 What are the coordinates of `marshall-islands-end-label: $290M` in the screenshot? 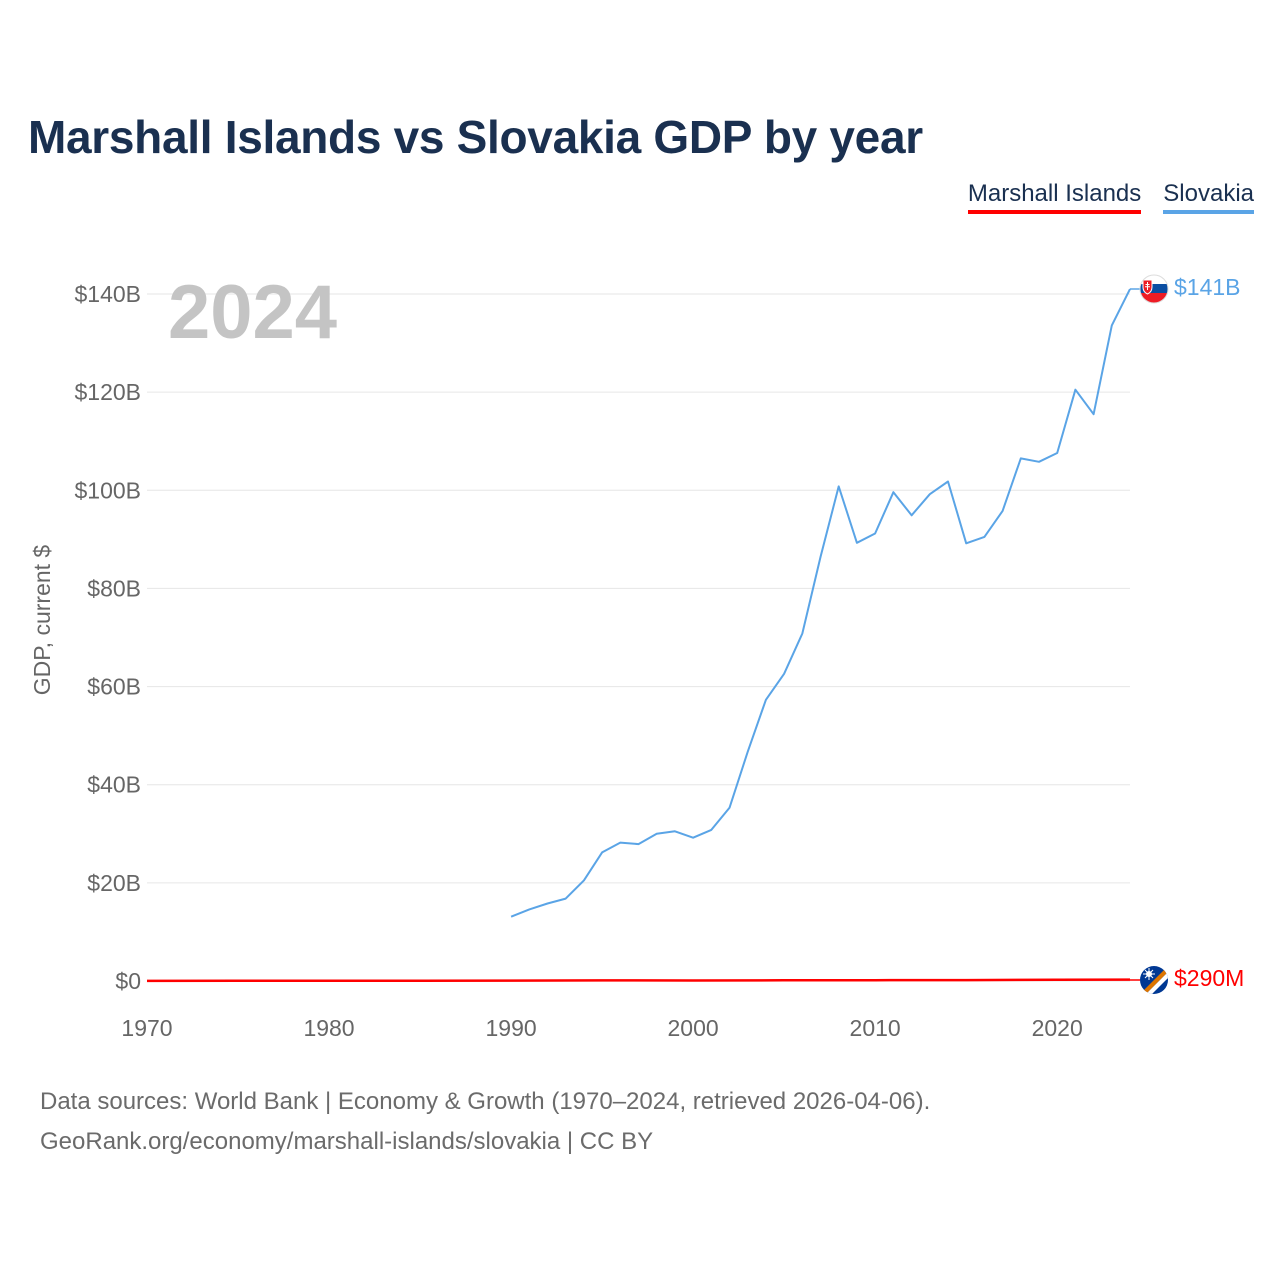 It's located at (1209, 978).